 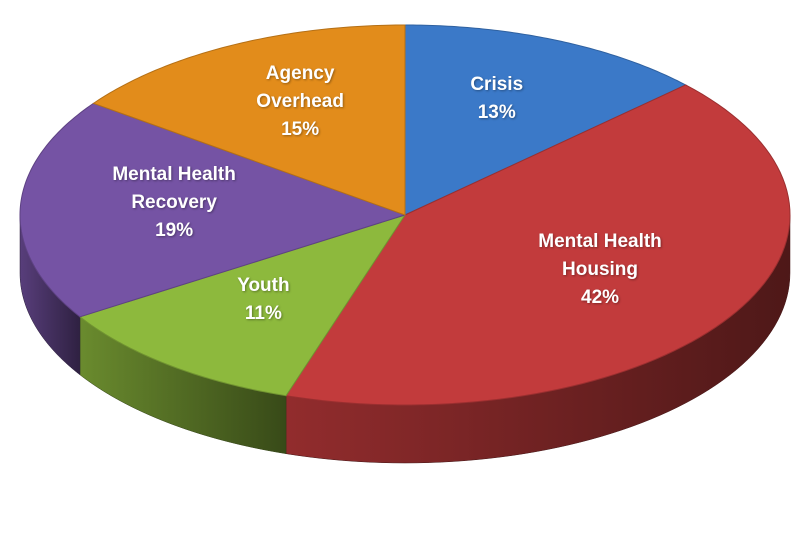 What do you see at coordinates (263, 300) in the screenshot?
I see `slice-label: Youth 11%` at bounding box center [263, 300].